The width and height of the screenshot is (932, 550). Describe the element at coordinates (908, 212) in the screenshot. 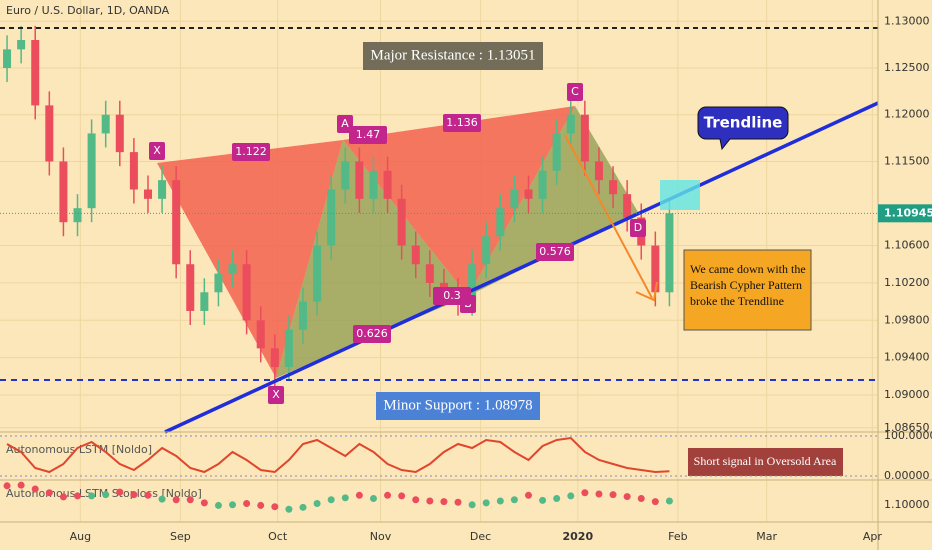

I see `y-tick-label: 1.10945` at that location.